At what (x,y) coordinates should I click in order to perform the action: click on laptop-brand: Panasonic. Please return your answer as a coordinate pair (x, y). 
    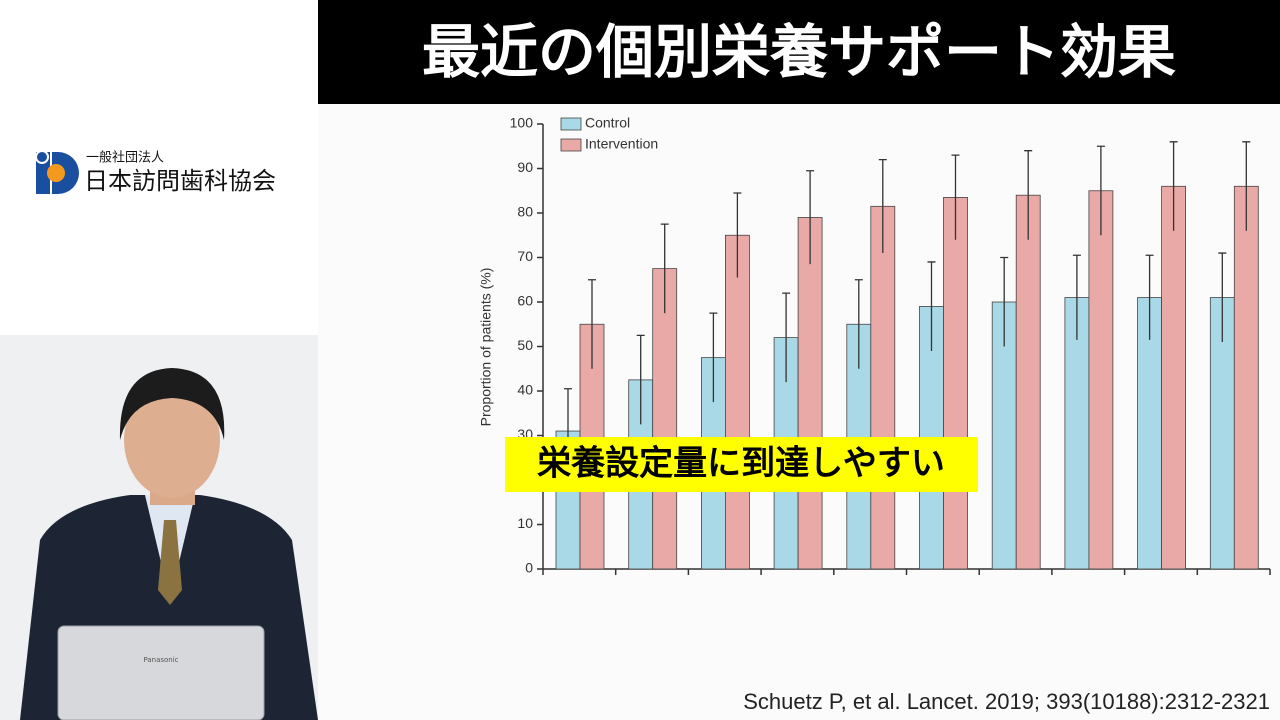
    Looking at the image, I should click on (160, 660).